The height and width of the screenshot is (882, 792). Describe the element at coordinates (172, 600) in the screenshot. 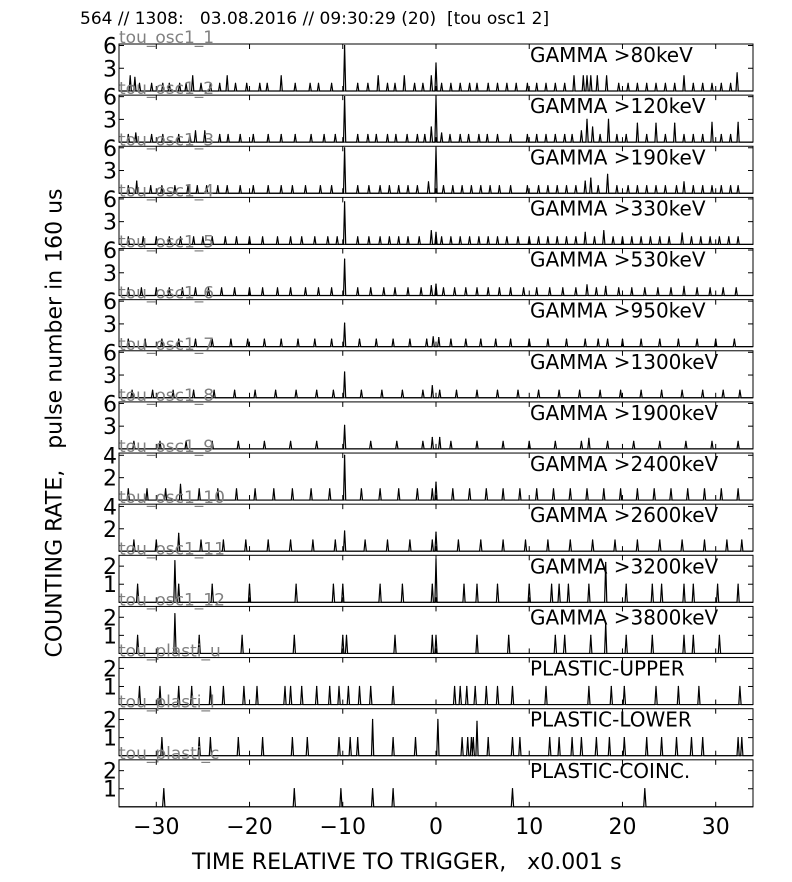

I see `channel-label: tou_osc1_12` at that location.